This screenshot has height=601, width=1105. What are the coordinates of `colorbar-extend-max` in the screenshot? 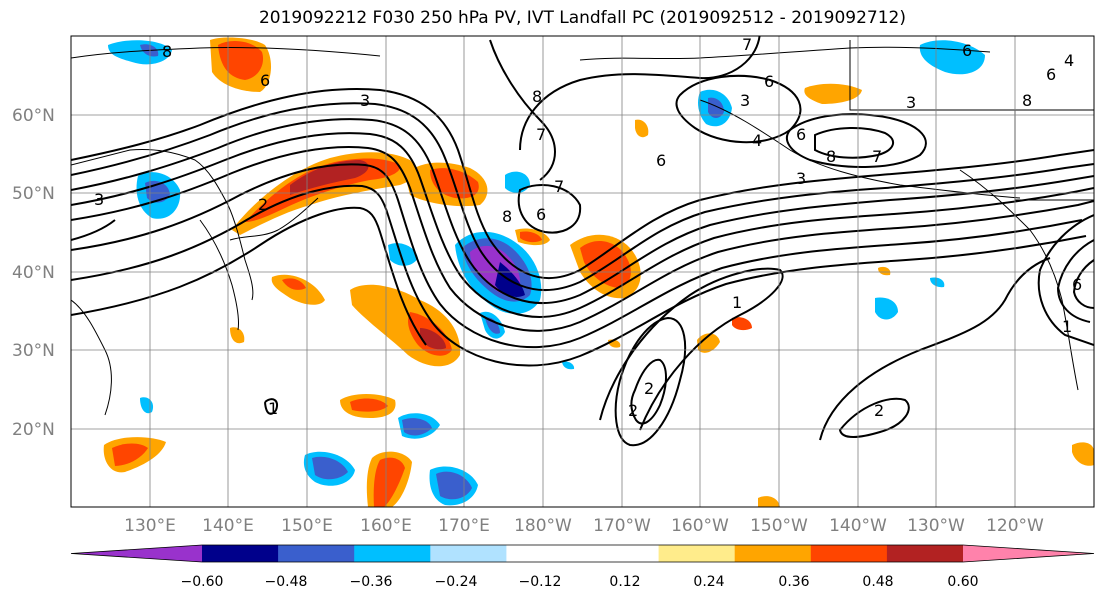 It's located at (1028, 553).